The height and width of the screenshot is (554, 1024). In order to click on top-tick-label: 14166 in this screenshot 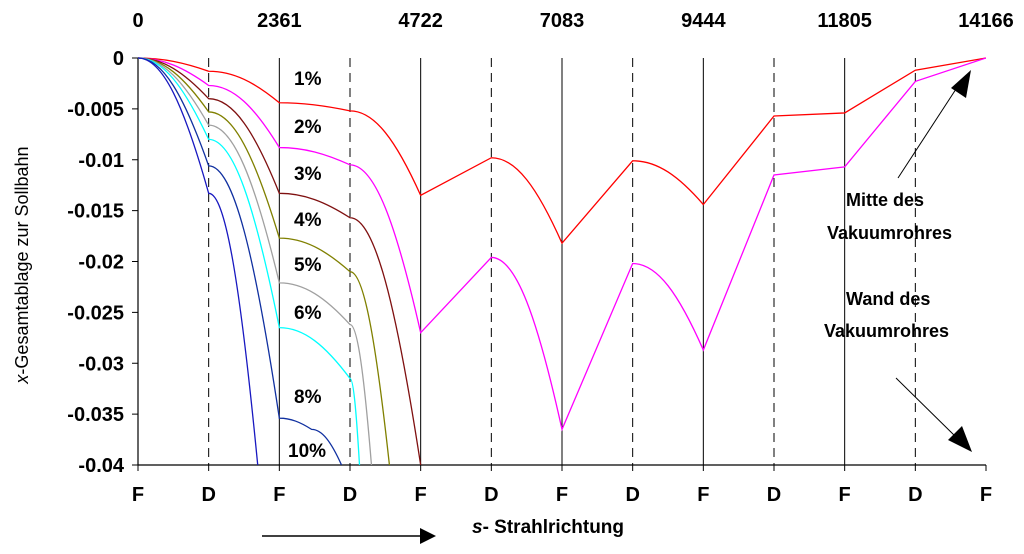, I will do `click(986, 21)`.